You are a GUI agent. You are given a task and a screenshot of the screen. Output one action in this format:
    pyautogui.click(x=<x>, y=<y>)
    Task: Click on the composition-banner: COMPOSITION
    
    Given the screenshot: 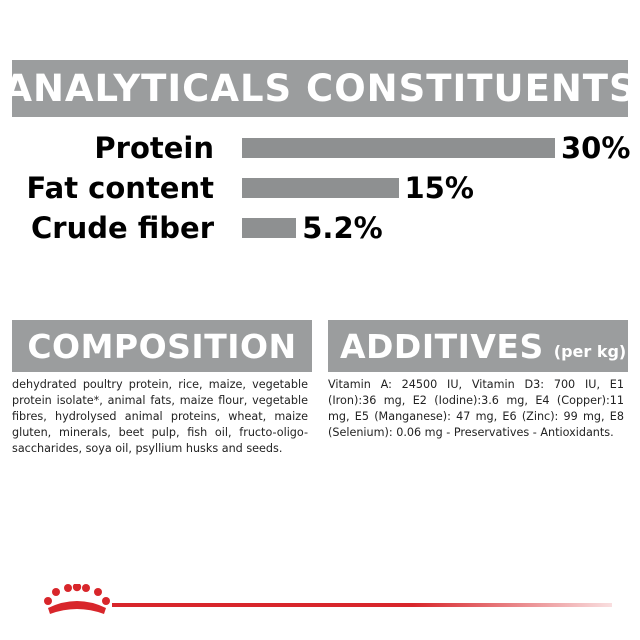 What is the action you would take?
    pyautogui.click(x=162, y=346)
    